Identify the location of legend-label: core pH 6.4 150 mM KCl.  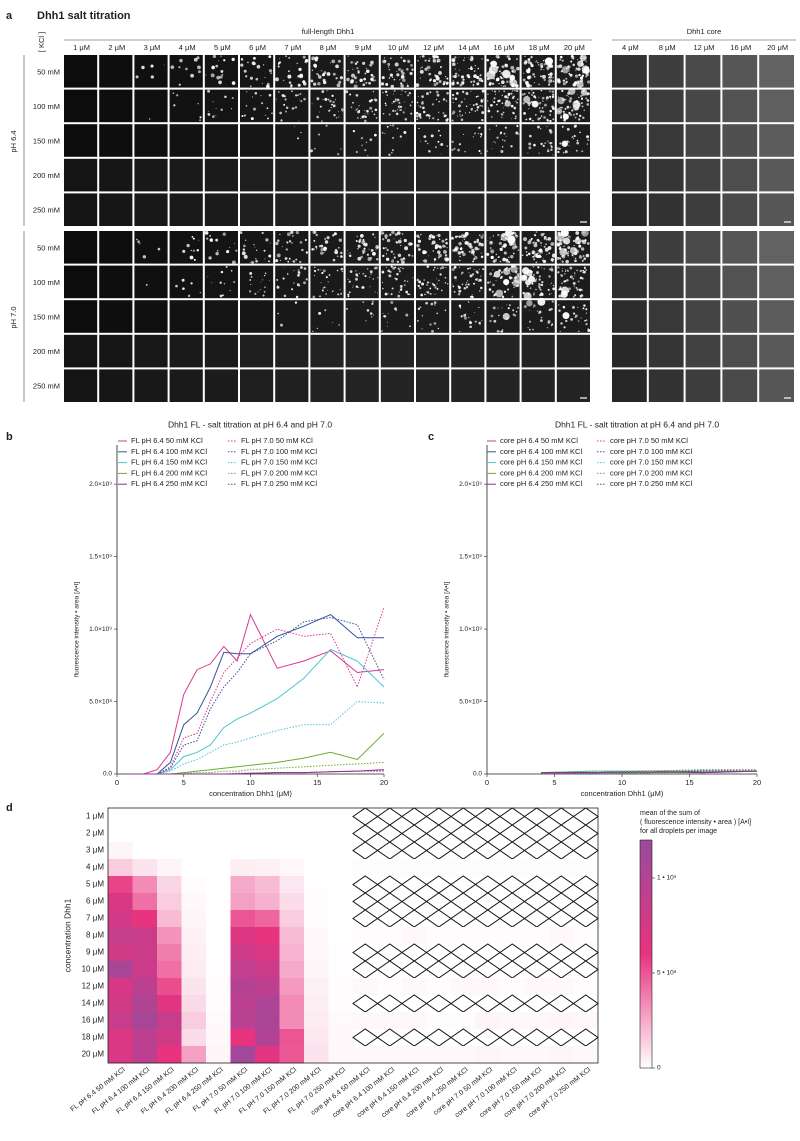
(541, 462).